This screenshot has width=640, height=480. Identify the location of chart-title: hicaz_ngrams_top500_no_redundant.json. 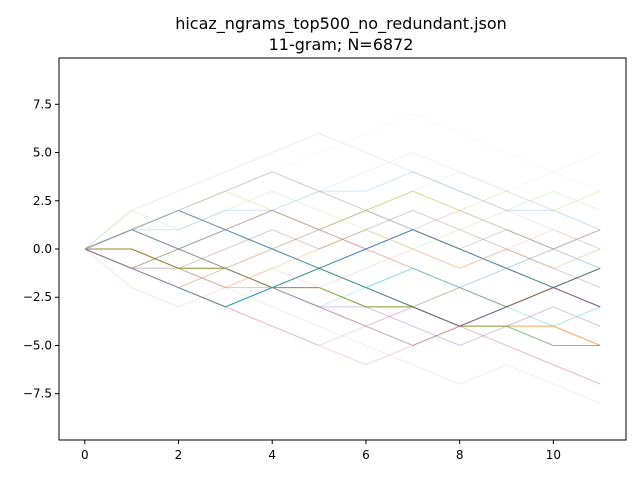
(341, 24).